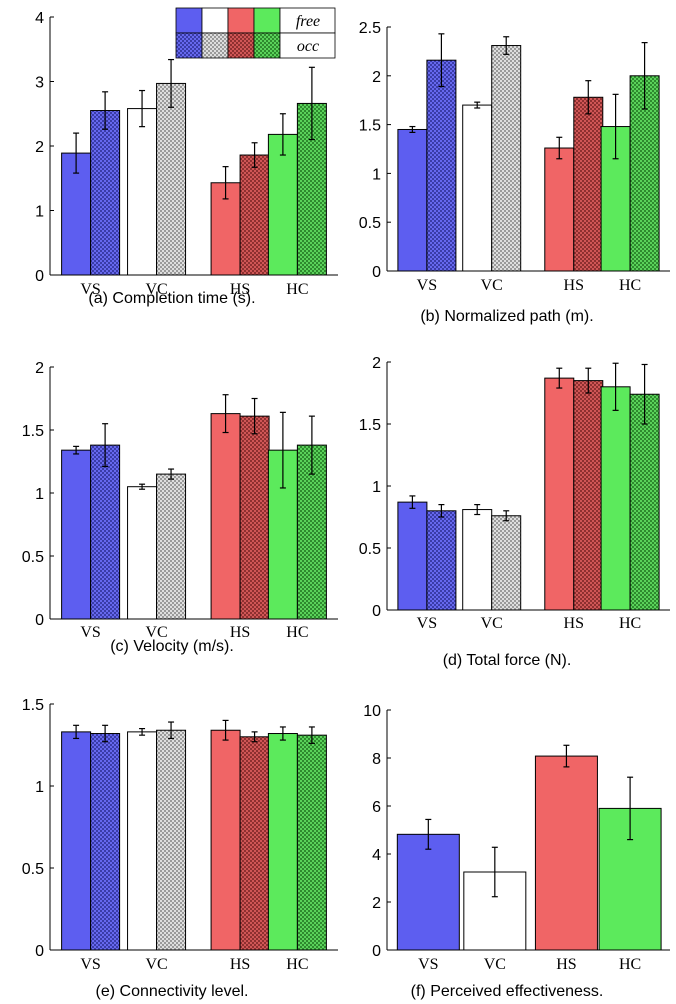  What do you see at coordinates (180, 835) in the screenshot?
I see `connectivity-level-chart: 0 0.5 1 1.5 VS VC HS HC` at bounding box center [180, 835].